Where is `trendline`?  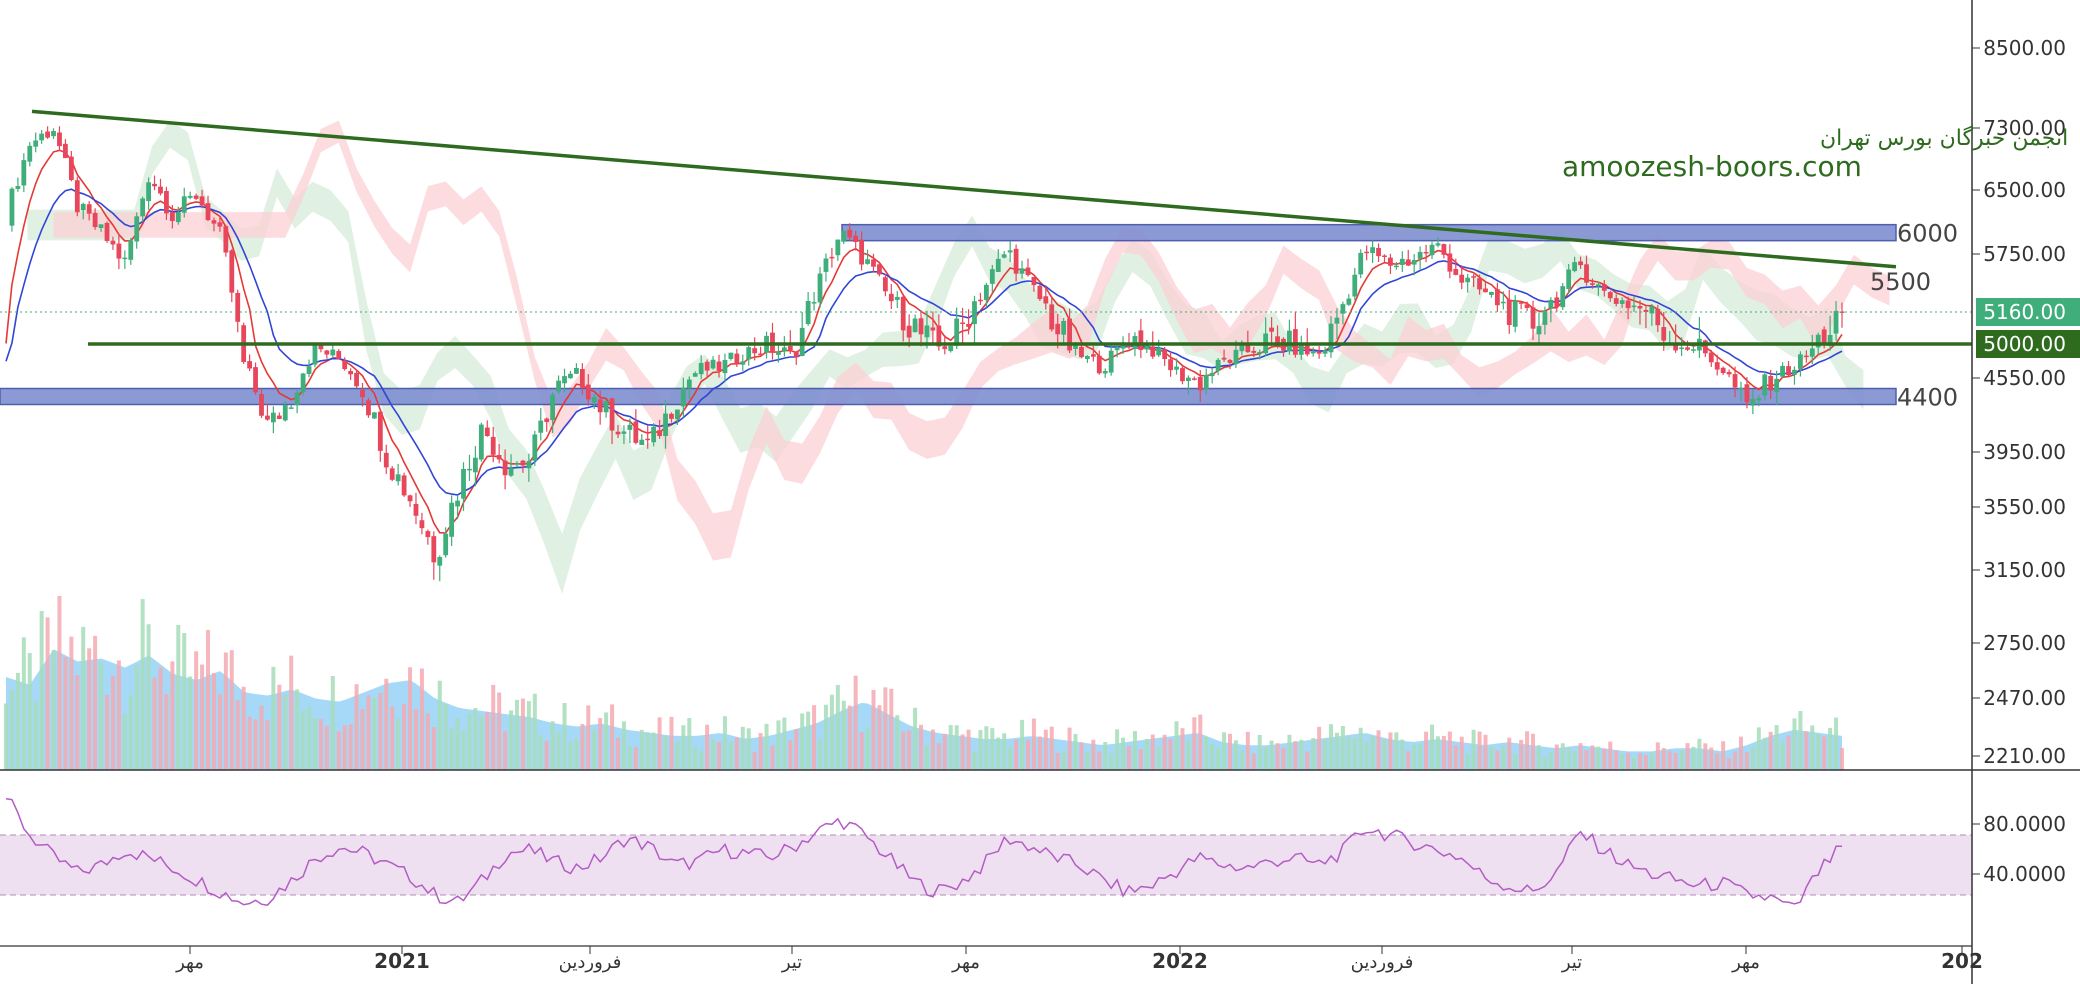 trendline is located at coordinates (964, 189).